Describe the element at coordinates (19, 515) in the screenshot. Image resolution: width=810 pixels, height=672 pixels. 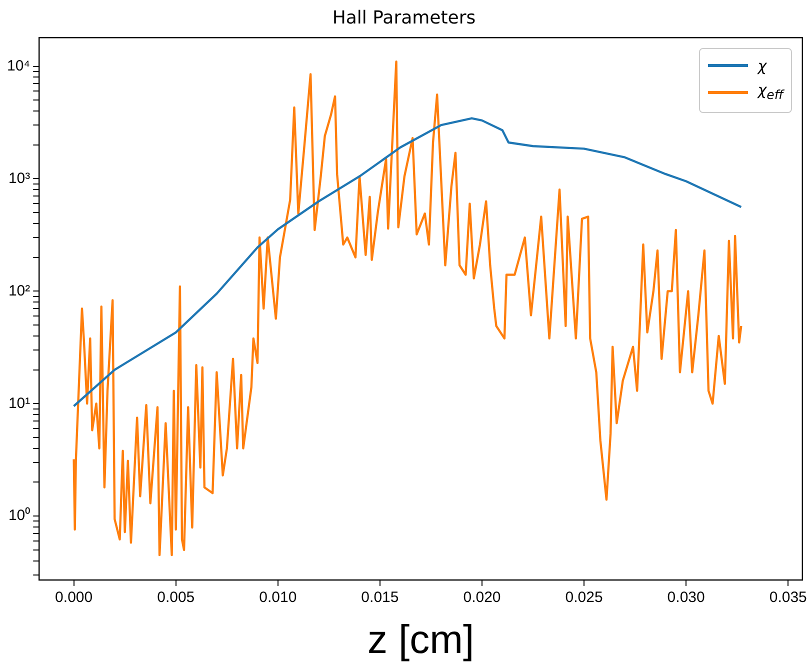
I see `y-tick-label: 10⁰` at that location.